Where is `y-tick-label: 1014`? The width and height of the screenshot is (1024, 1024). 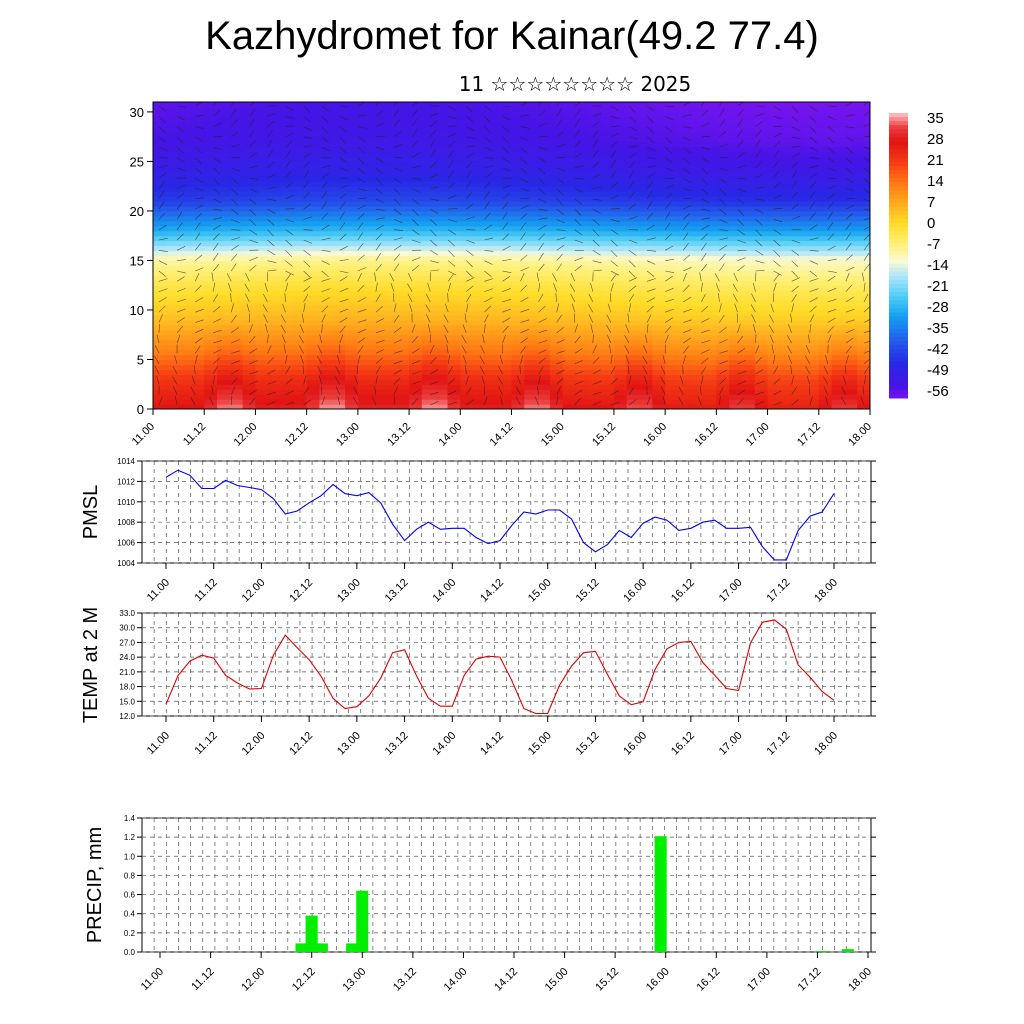
y-tick-label: 1014 is located at coordinates (126, 461).